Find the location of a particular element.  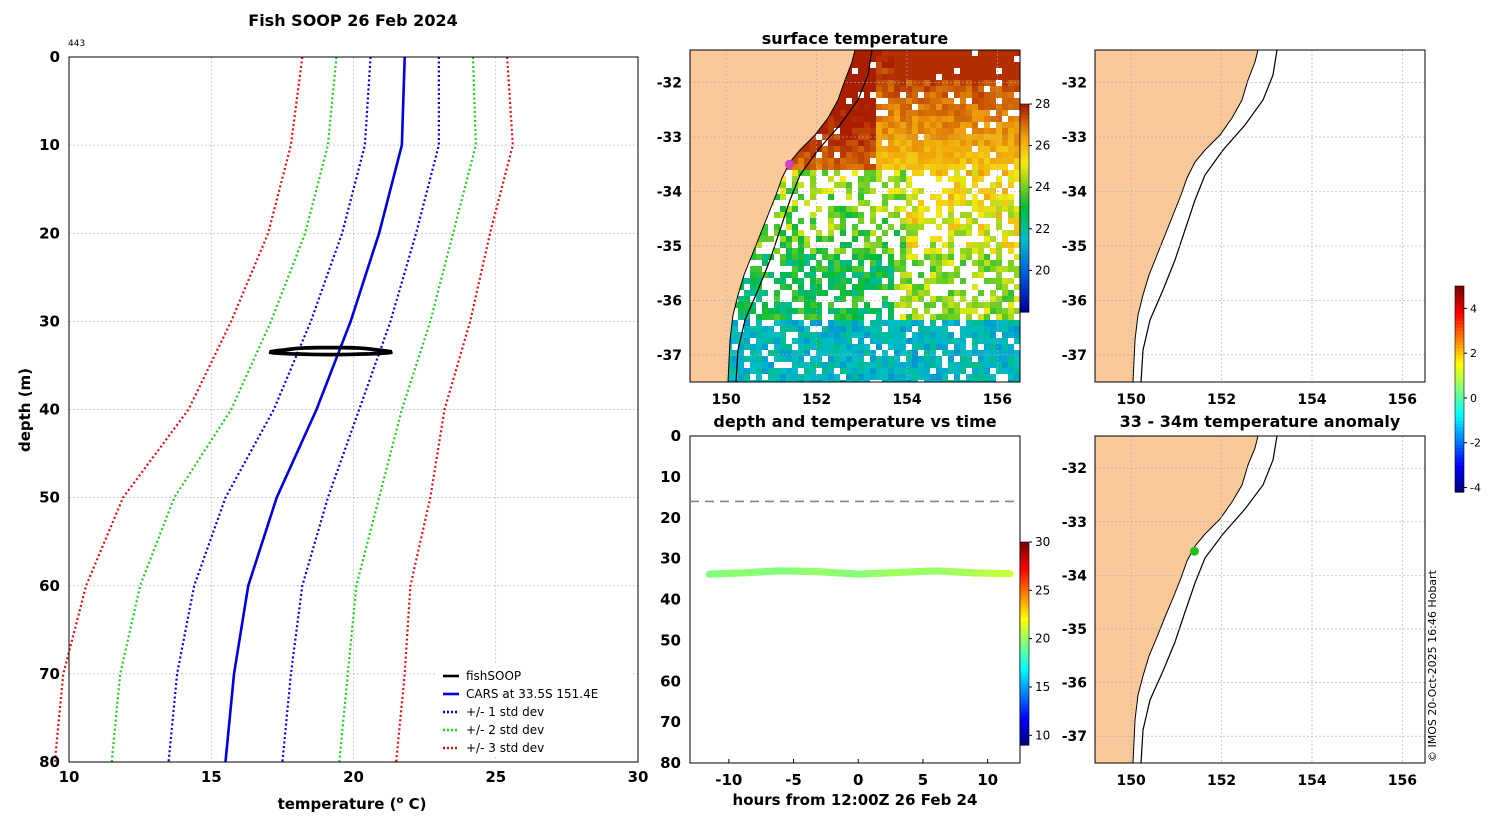

map-lat-tick-label: -36 is located at coordinates (669, 301).